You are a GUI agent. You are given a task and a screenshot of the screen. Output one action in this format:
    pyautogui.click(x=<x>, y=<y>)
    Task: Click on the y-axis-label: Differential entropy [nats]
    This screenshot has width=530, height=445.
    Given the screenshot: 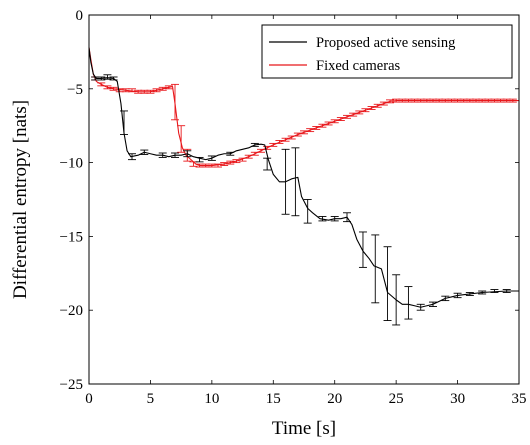 What is the action you would take?
    pyautogui.click(x=20, y=199)
    